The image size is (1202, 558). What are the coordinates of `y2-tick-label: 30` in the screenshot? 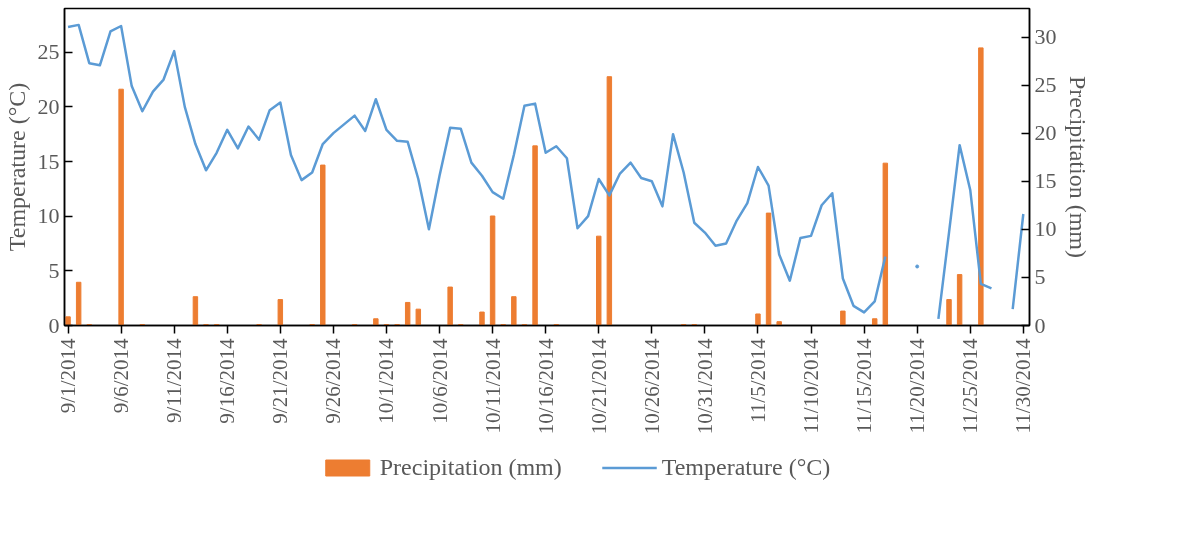 It's located at (1045, 37).